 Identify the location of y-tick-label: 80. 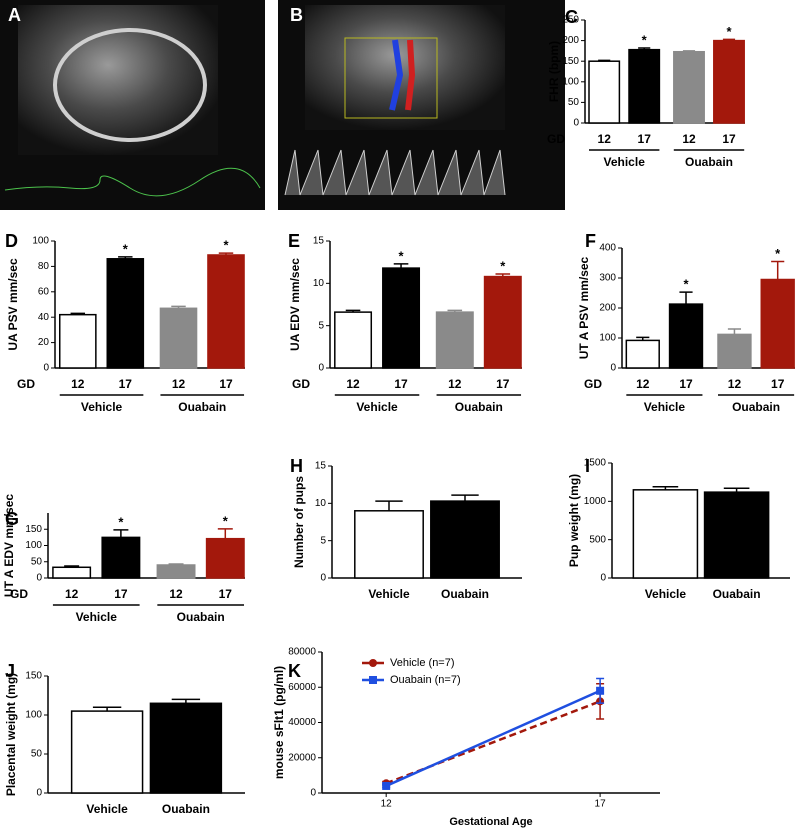
(44, 266).